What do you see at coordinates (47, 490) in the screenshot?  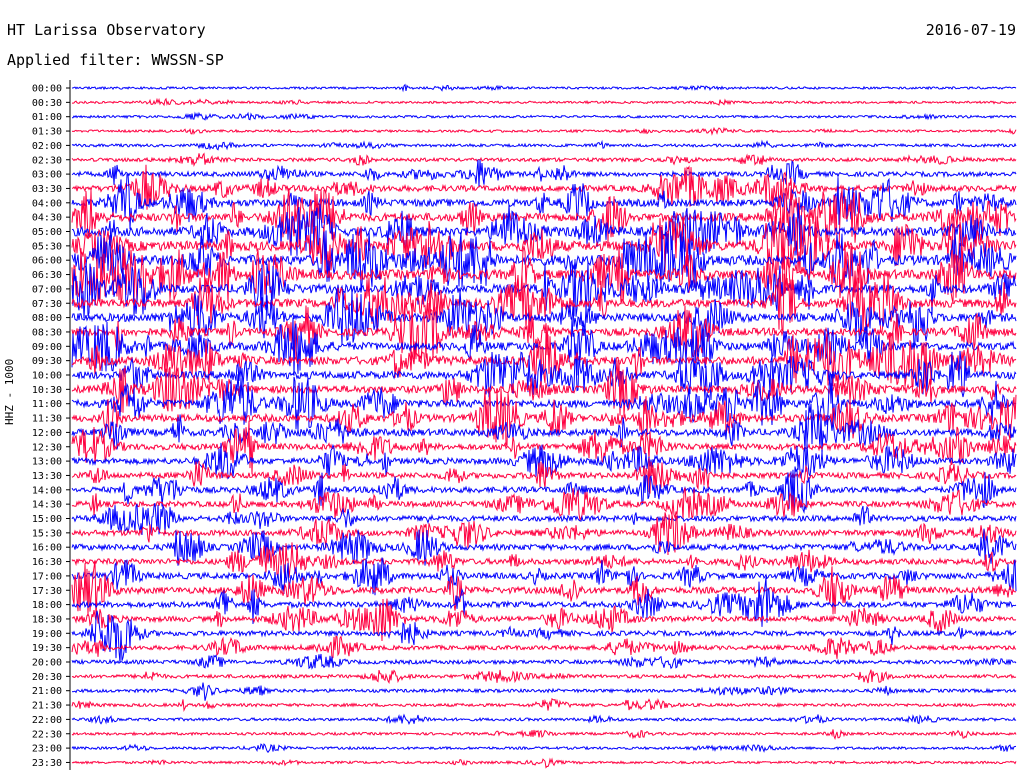 I see `time-label: 14:00` at bounding box center [47, 490].